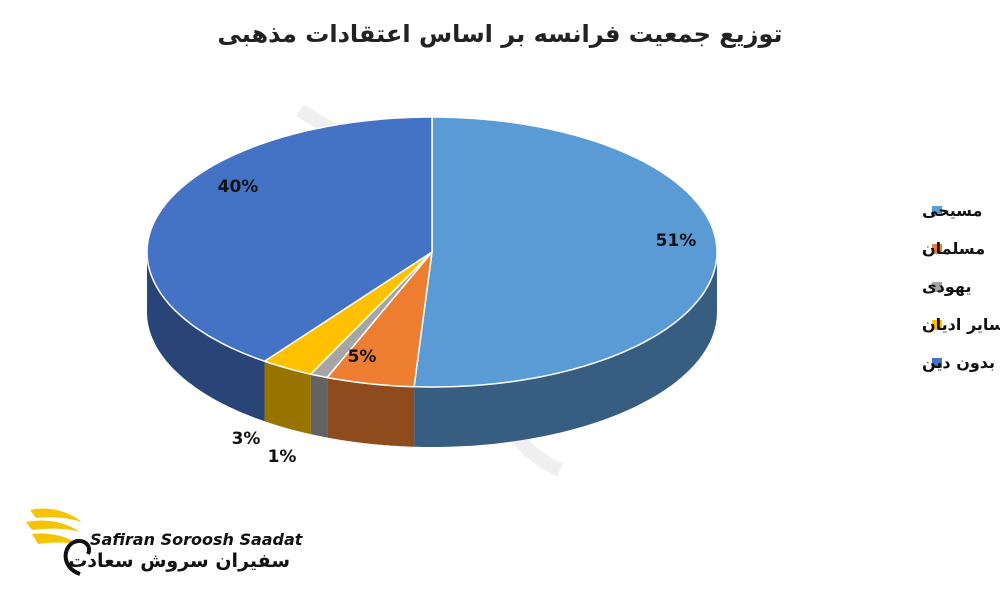 The image size is (1000, 600). Describe the element at coordinates (362, 357) in the screenshot. I see `data-label-1: 5%` at that location.